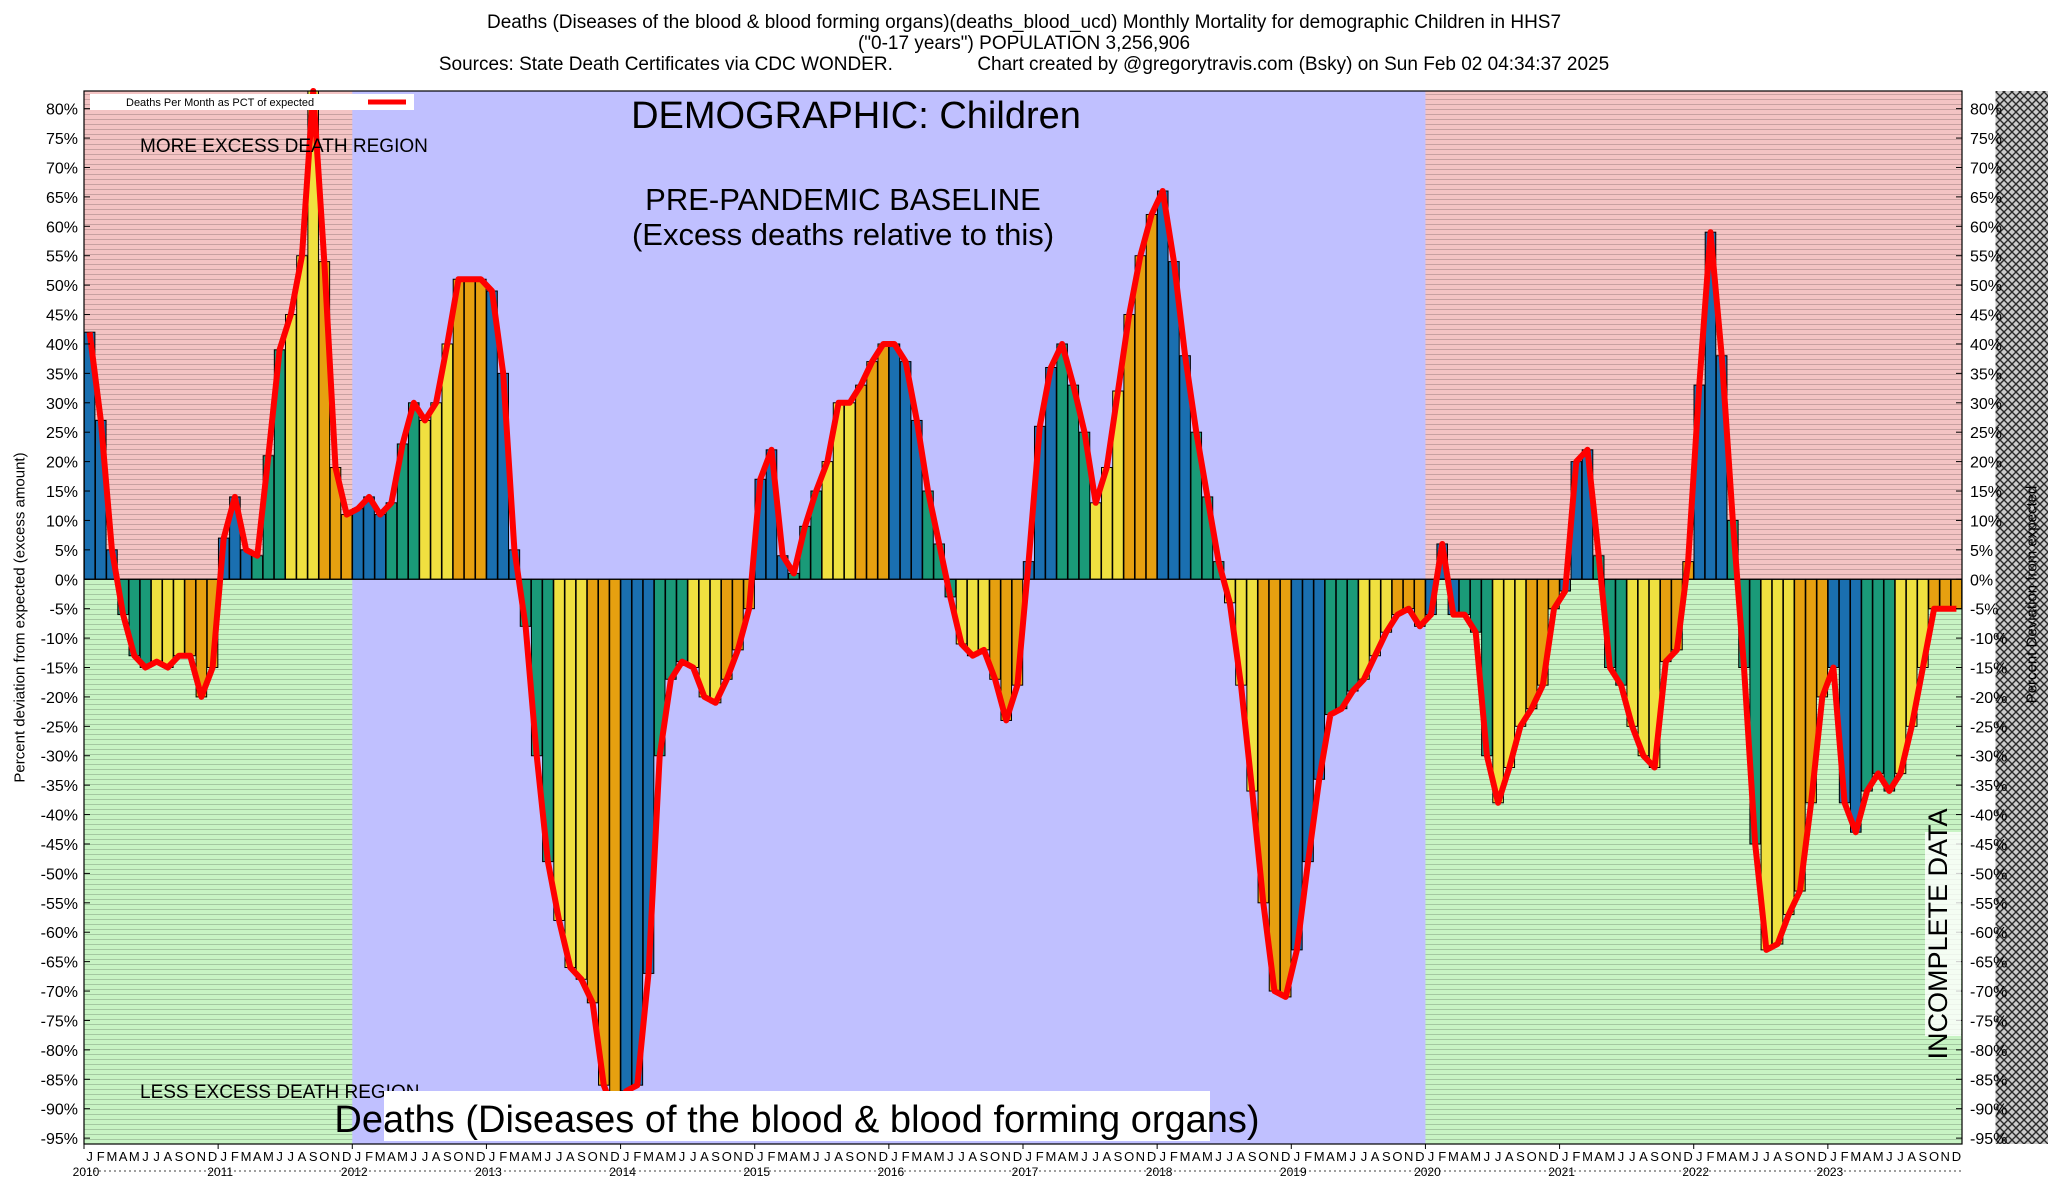 The height and width of the screenshot is (1200, 2048). Describe the element at coordinates (62, 433) in the screenshot. I see `y-tick-label-left: 25%` at that location.